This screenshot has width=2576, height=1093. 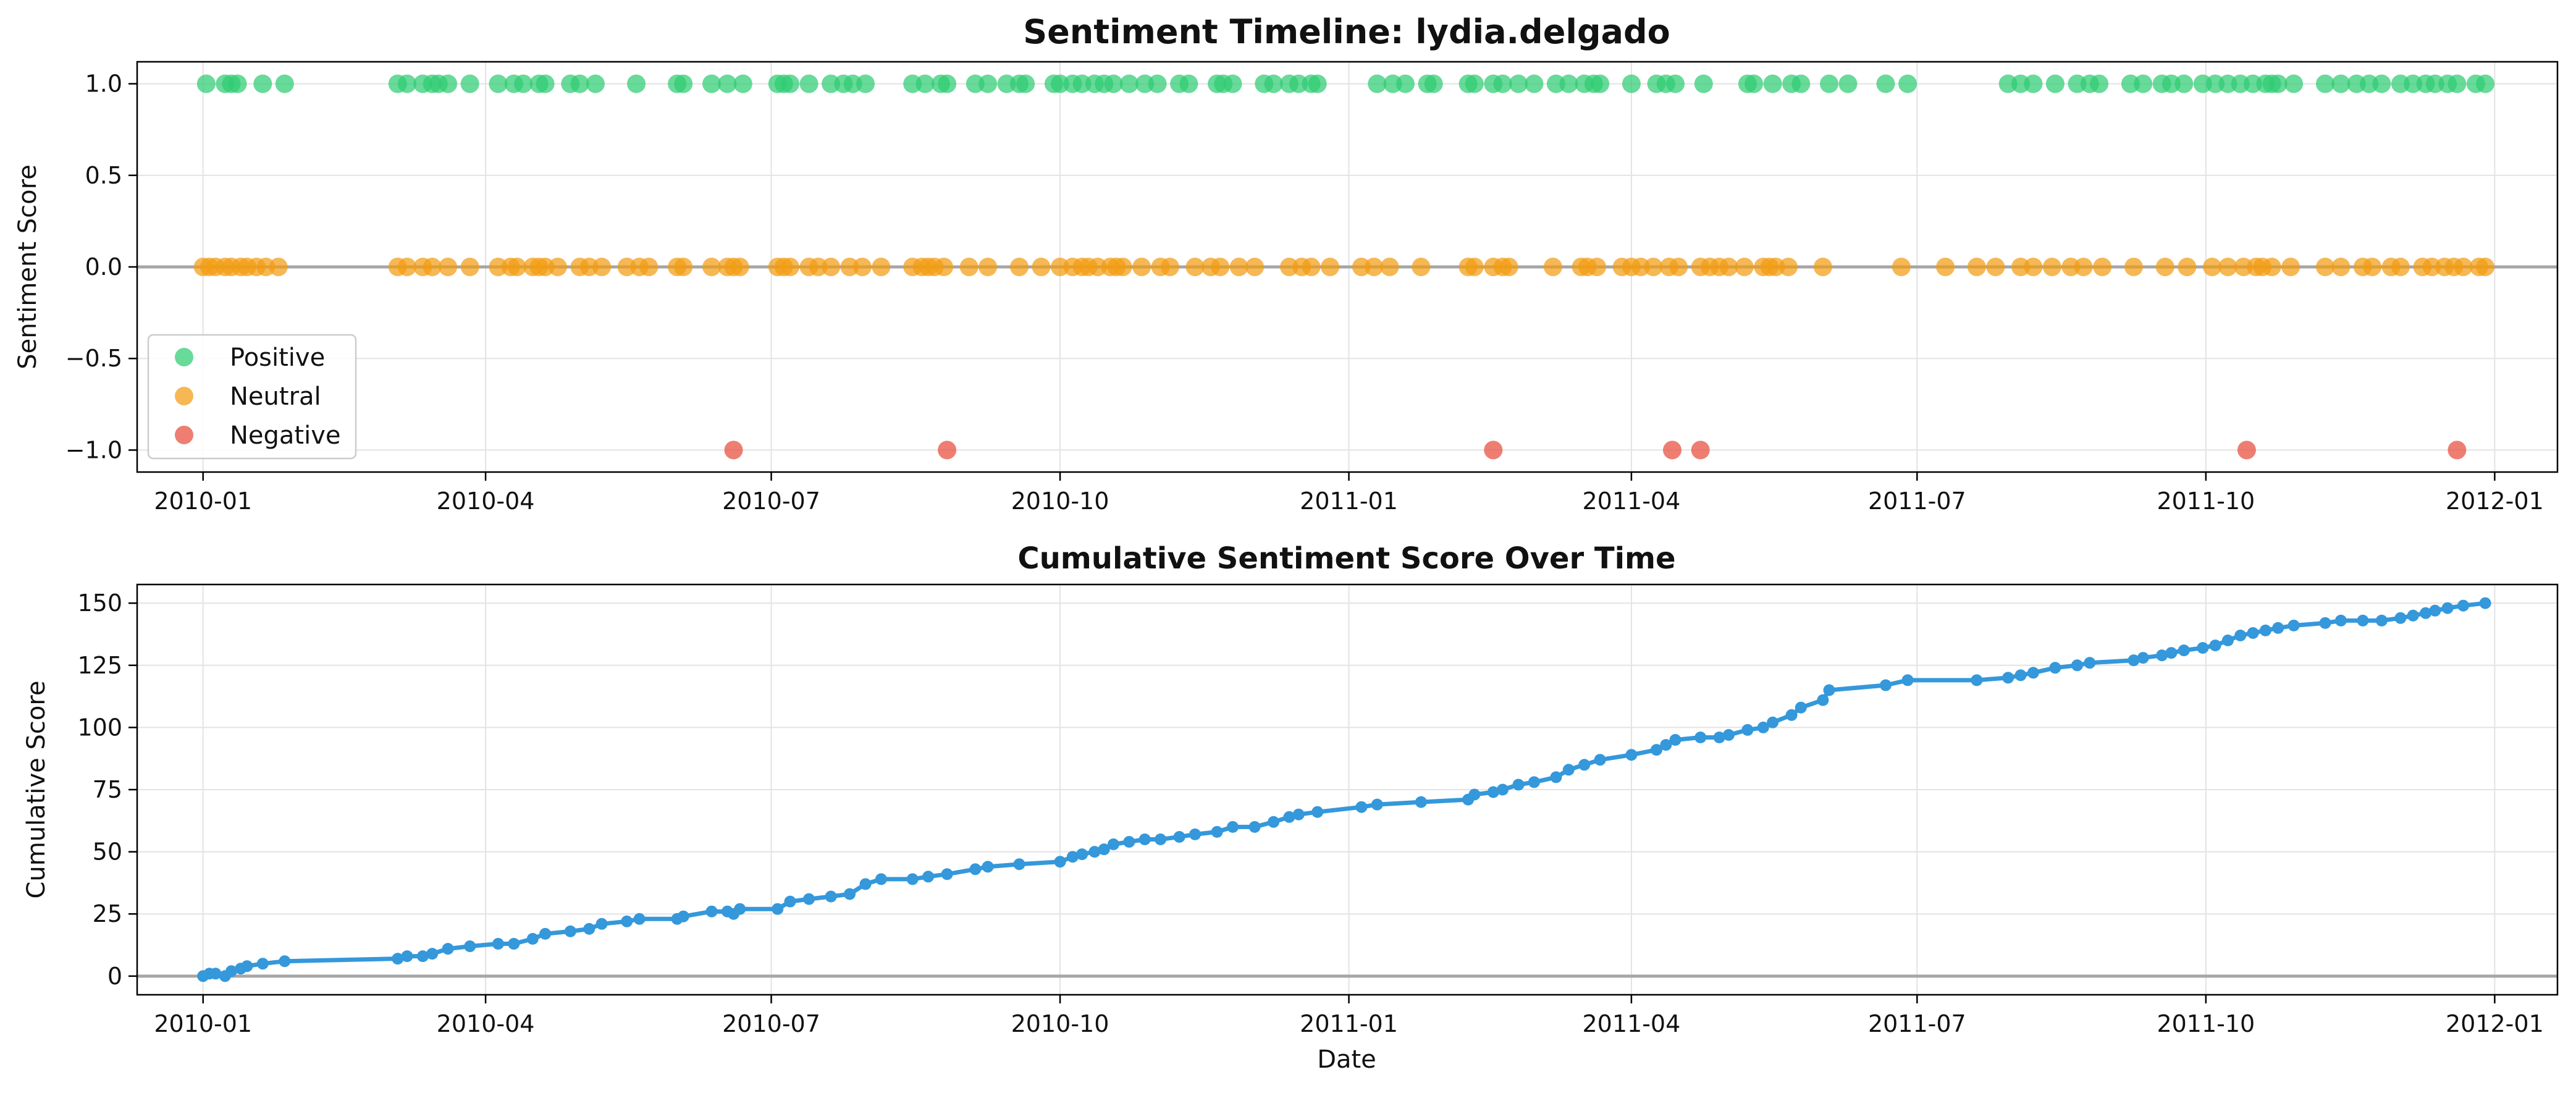 What do you see at coordinates (771, 501) in the screenshot?
I see `x-tick-label: 2010-07` at bounding box center [771, 501].